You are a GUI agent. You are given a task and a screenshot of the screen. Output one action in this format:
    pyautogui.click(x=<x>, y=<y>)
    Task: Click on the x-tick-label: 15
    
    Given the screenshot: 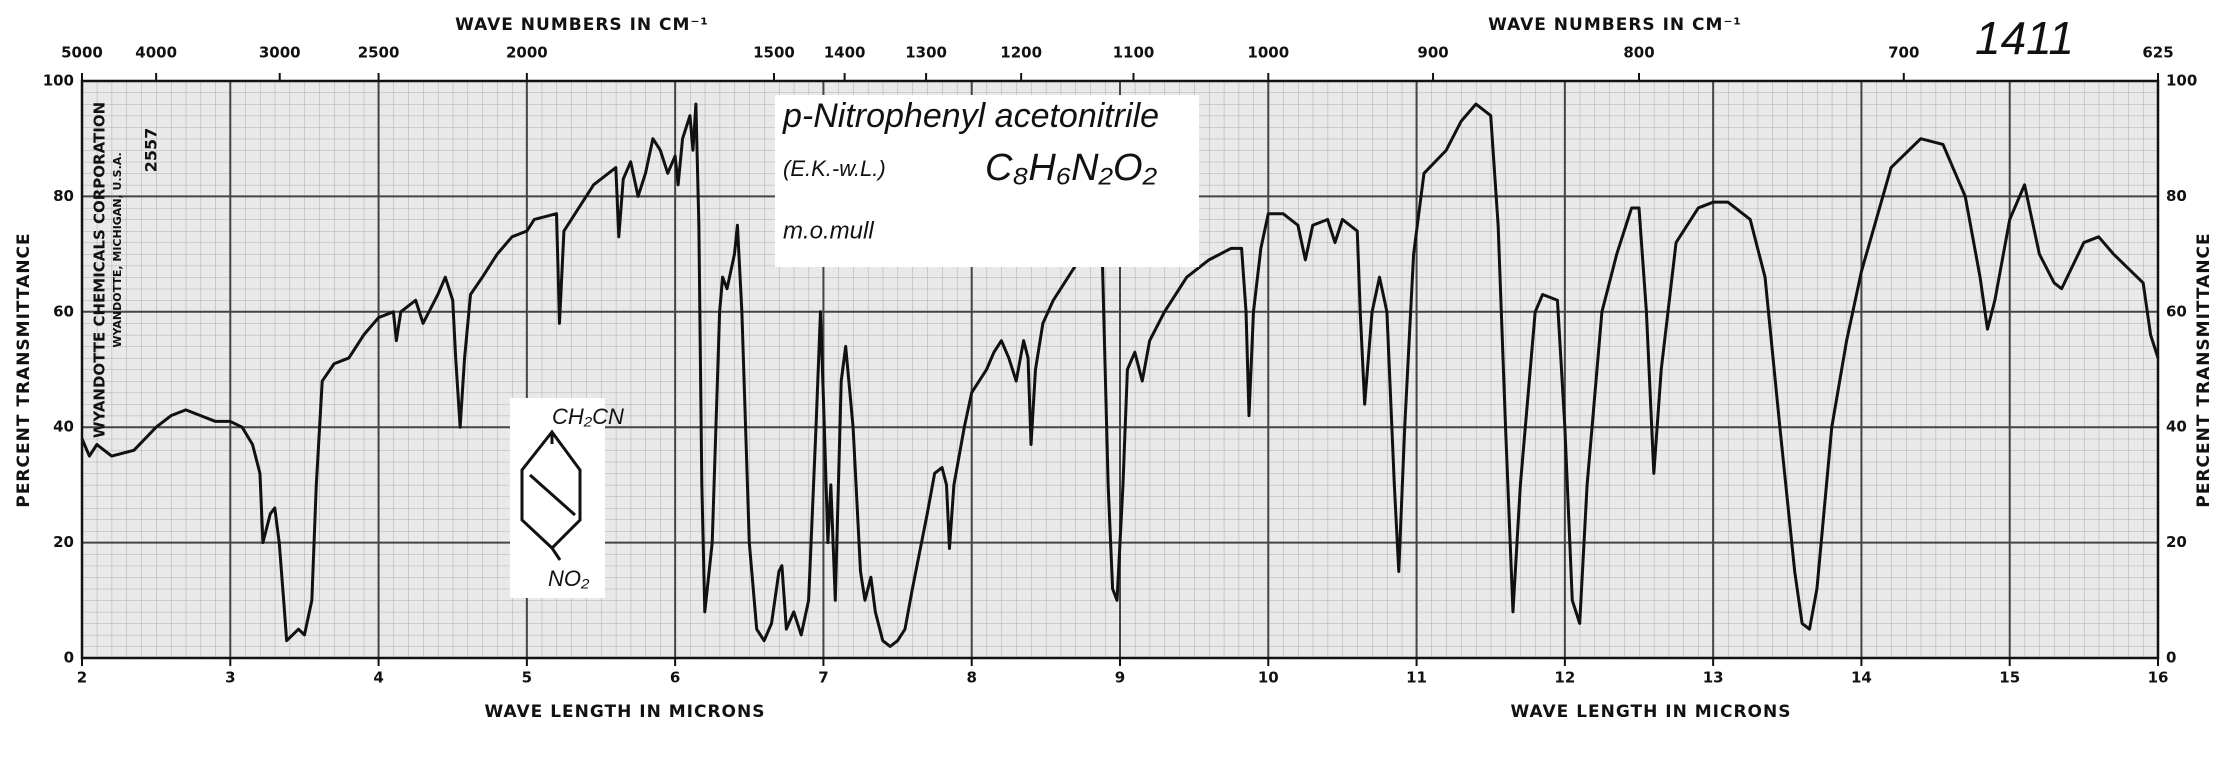 What is the action you would take?
    pyautogui.click(x=2009, y=678)
    